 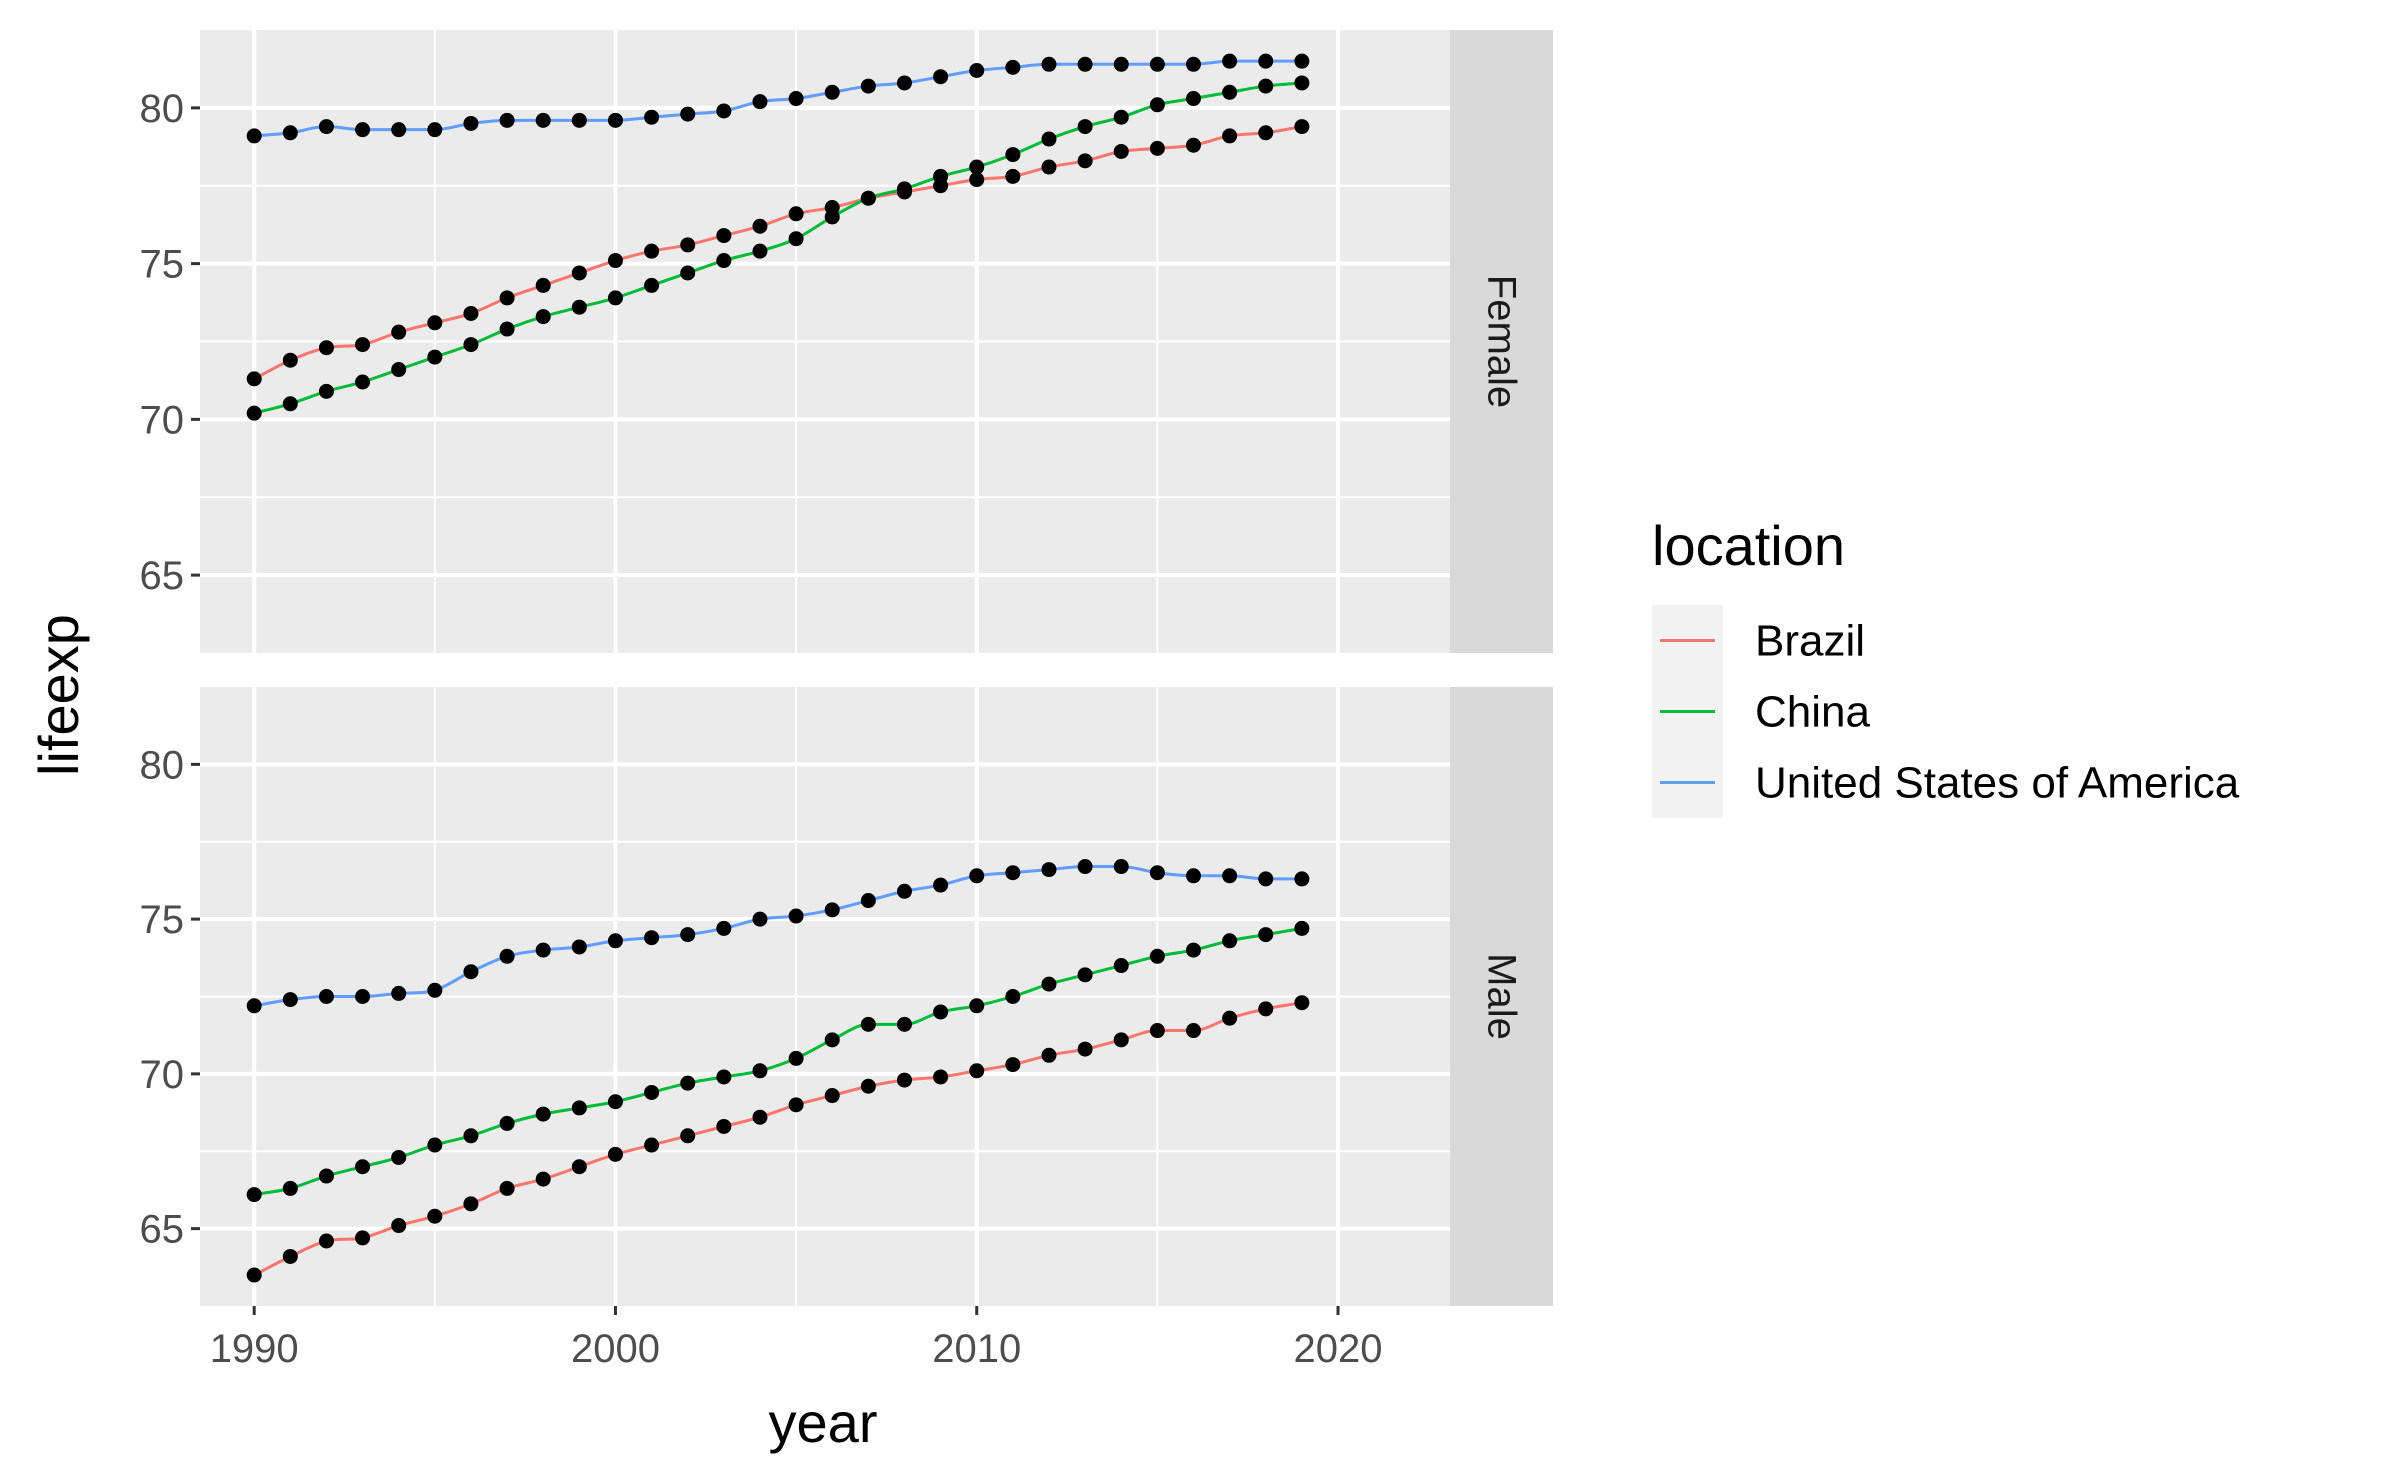 What do you see at coordinates (1748, 545) in the screenshot?
I see `legend-title: location` at bounding box center [1748, 545].